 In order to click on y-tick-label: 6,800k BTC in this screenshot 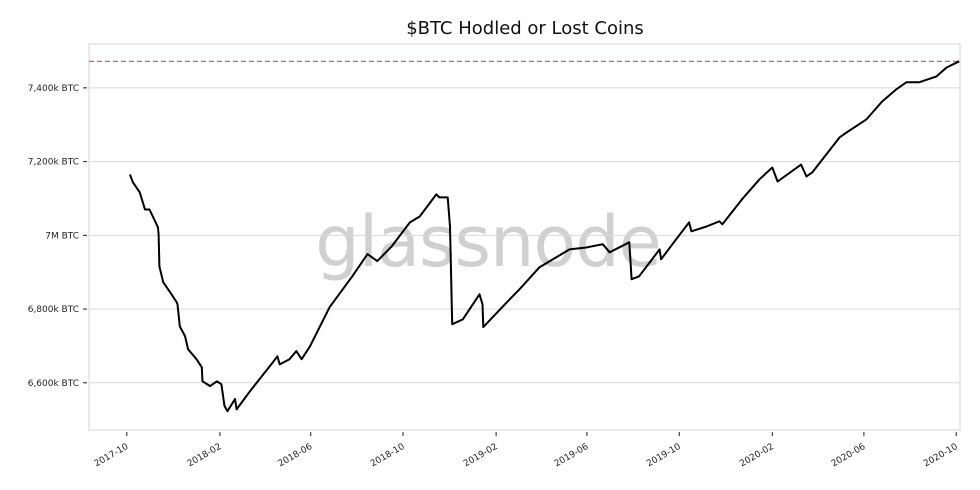, I will do `click(53, 310)`.